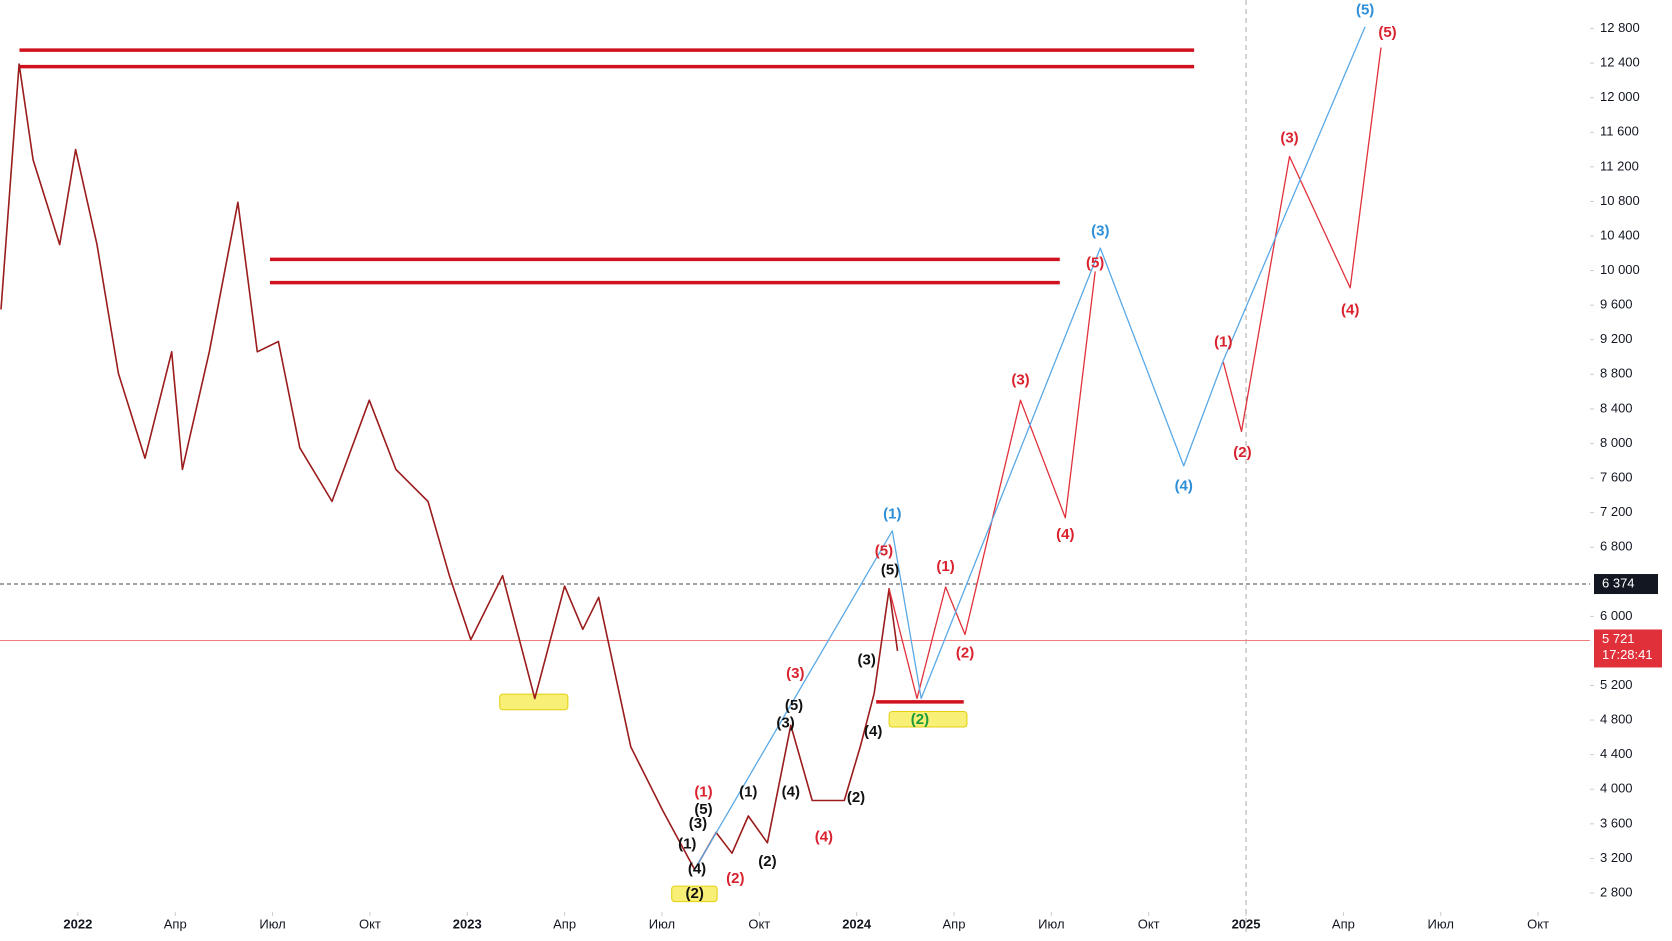  I want to click on y-tick-label: 10 800, so click(1620, 200).